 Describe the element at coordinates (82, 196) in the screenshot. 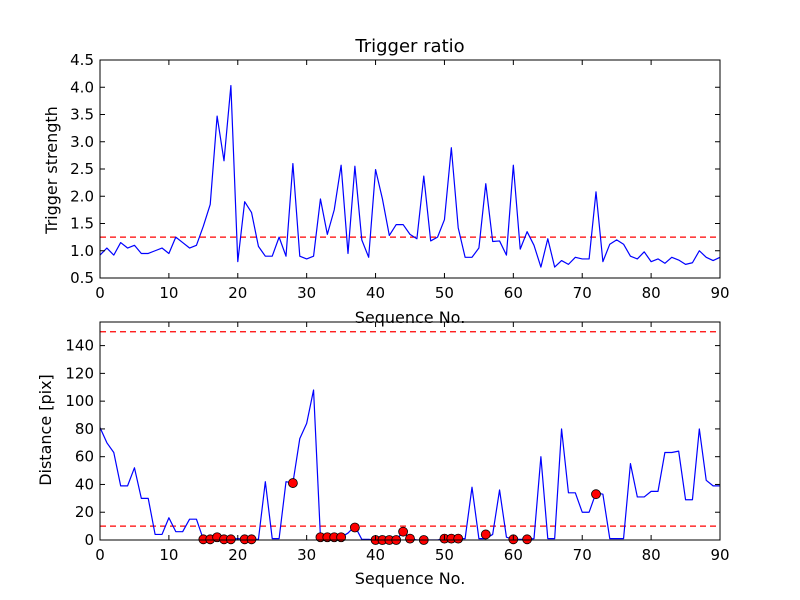

I see `y-tick-label: 2.0` at that location.